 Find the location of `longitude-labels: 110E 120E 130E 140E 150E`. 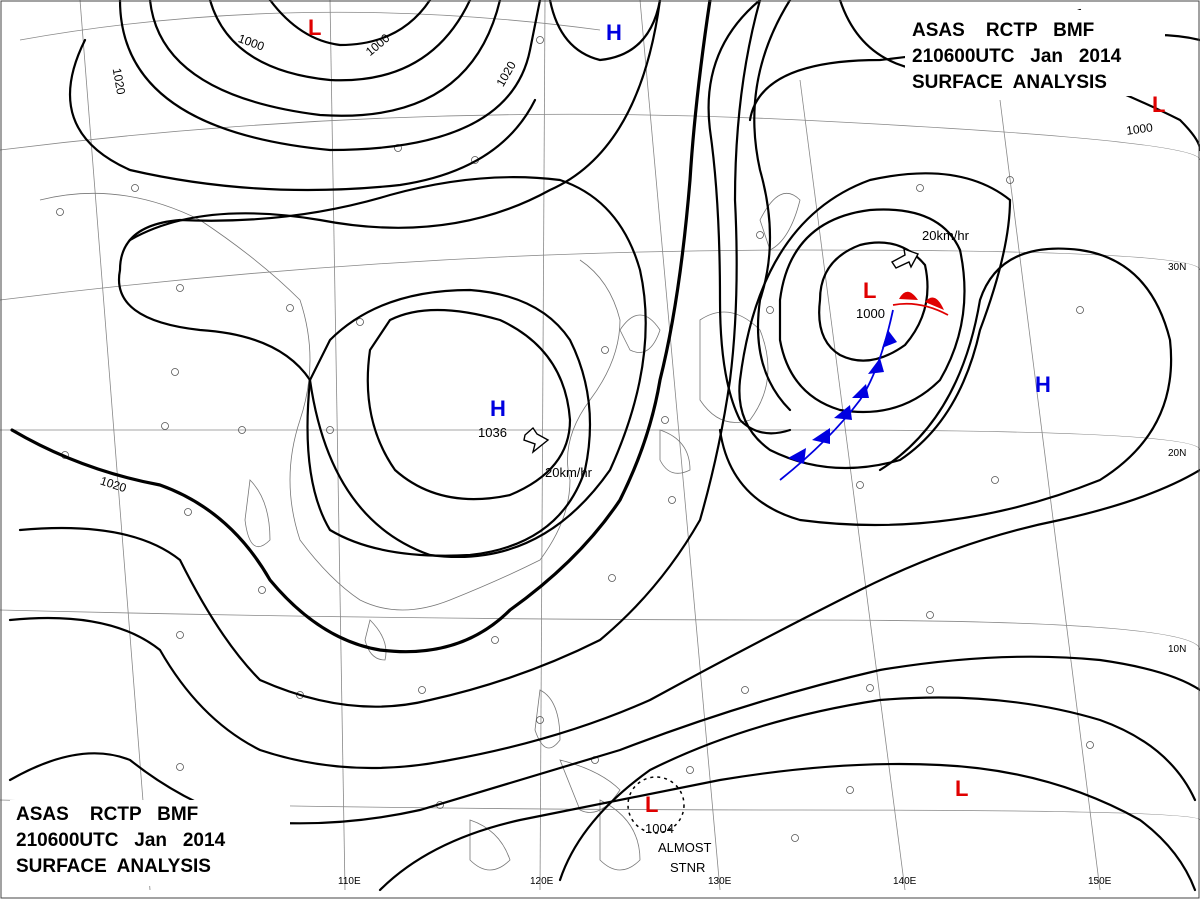

longitude-labels: 110E 120E 130E 140E 150E is located at coordinates (725, 881).